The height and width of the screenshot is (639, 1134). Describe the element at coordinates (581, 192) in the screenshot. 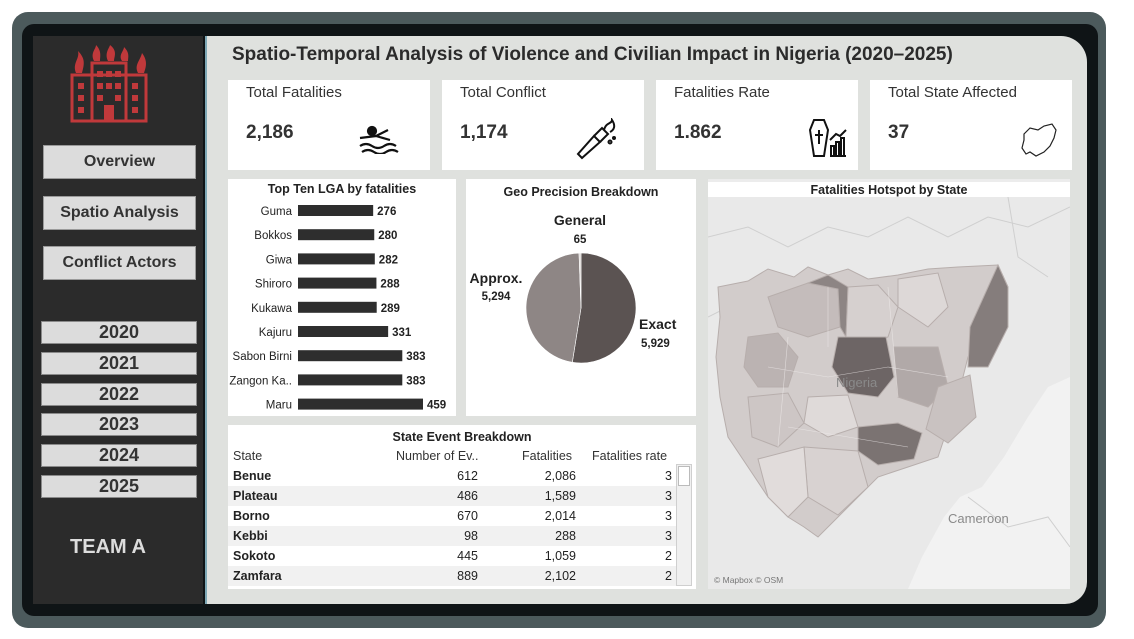

I see `geo-precision-title: Geo Precision Breakdown` at that location.